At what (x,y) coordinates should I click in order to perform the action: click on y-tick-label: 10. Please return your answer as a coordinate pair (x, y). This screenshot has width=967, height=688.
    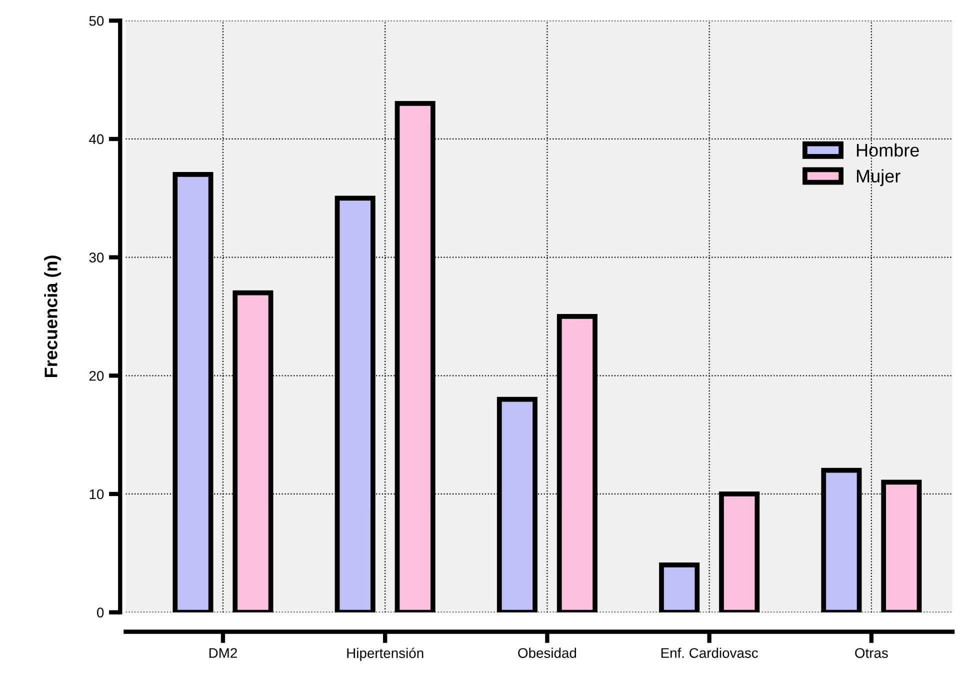
    Looking at the image, I should click on (97, 494).